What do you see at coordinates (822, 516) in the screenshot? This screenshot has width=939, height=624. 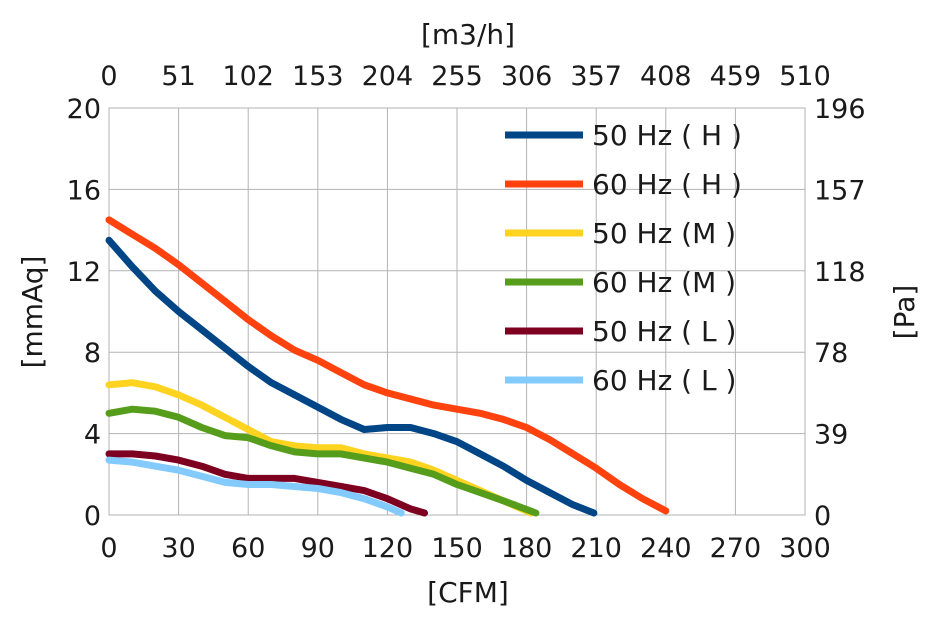 I see `y2-tick-label: 0` at bounding box center [822, 516].